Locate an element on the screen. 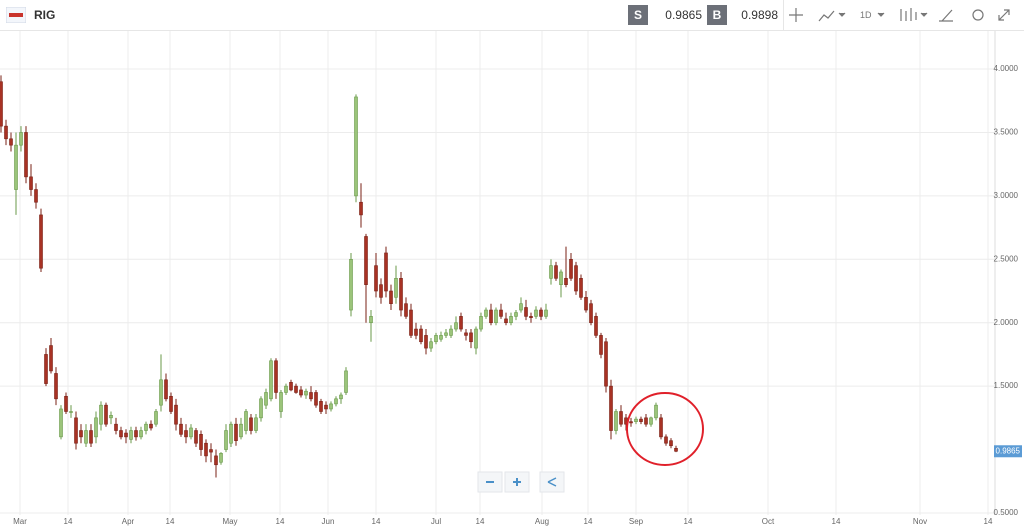 The width and height of the screenshot is (1024, 532). buy-price: 0.9898 is located at coordinates (759, 15).